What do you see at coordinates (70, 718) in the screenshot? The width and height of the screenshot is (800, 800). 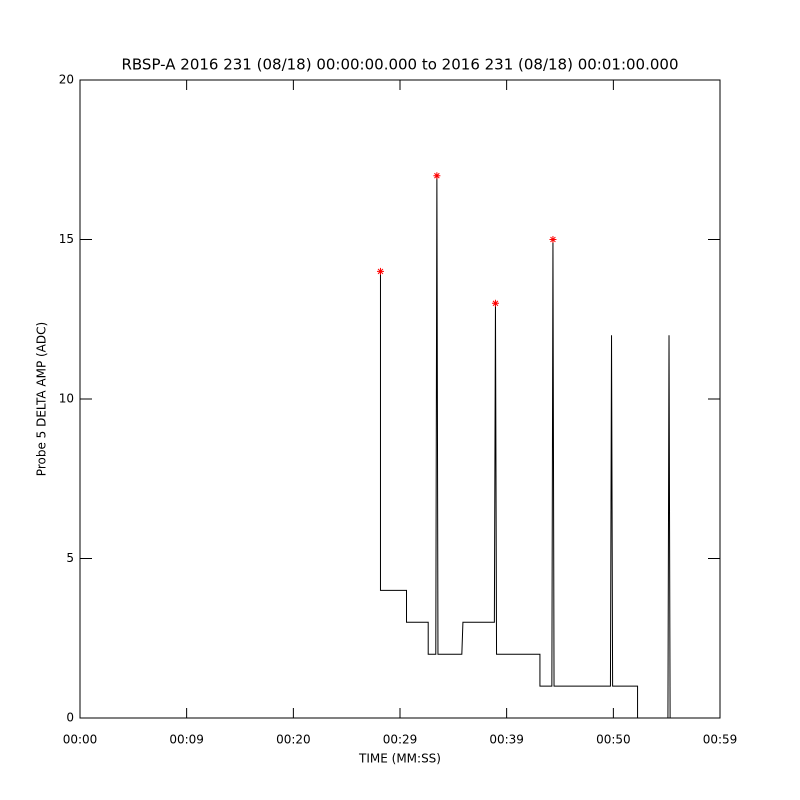 I see `y-tick-label: 0` at bounding box center [70, 718].